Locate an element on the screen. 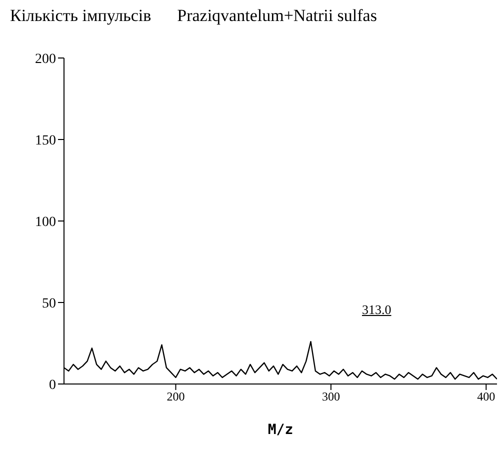 This screenshot has width=501, height=454. x-tick-label: 300 is located at coordinates (331, 397).